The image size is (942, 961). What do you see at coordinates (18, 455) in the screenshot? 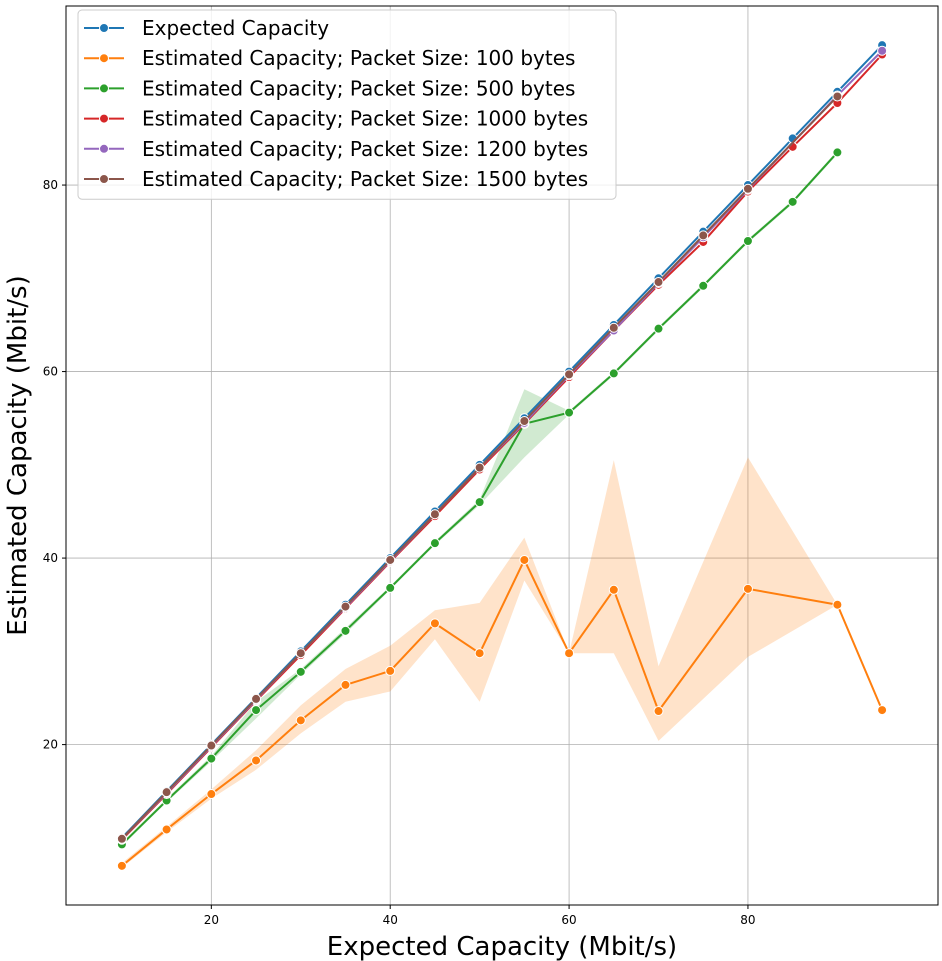
I see `y-axis-label: Estimated Capacity (Mbit/s)` at bounding box center [18, 455].